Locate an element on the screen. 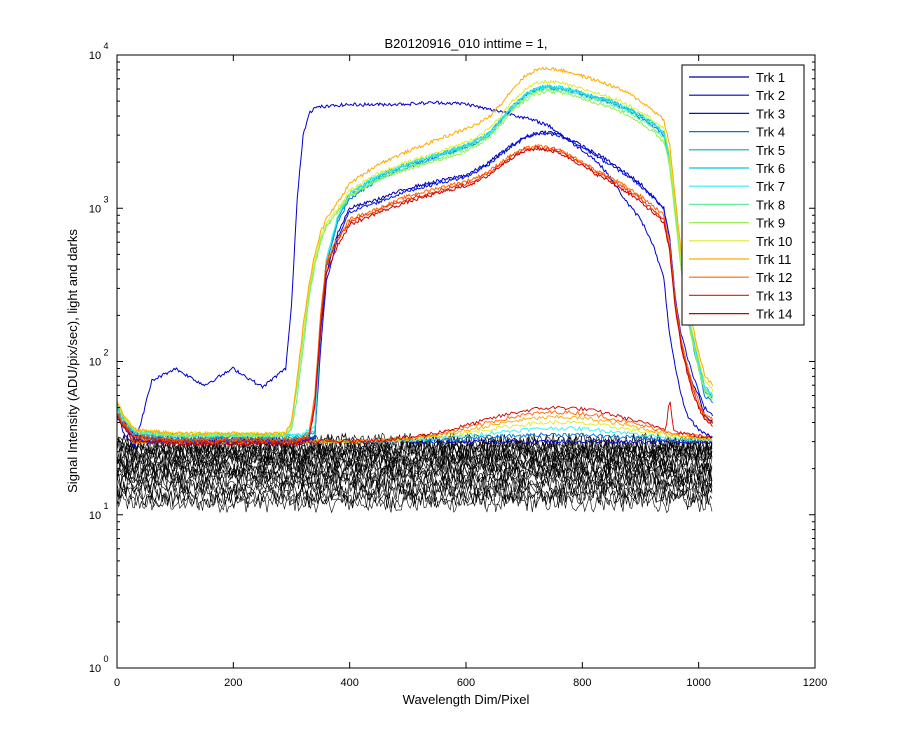 The image size is (900, 750). y-tick-exponent: 3 is located at coordinates (105, 199).